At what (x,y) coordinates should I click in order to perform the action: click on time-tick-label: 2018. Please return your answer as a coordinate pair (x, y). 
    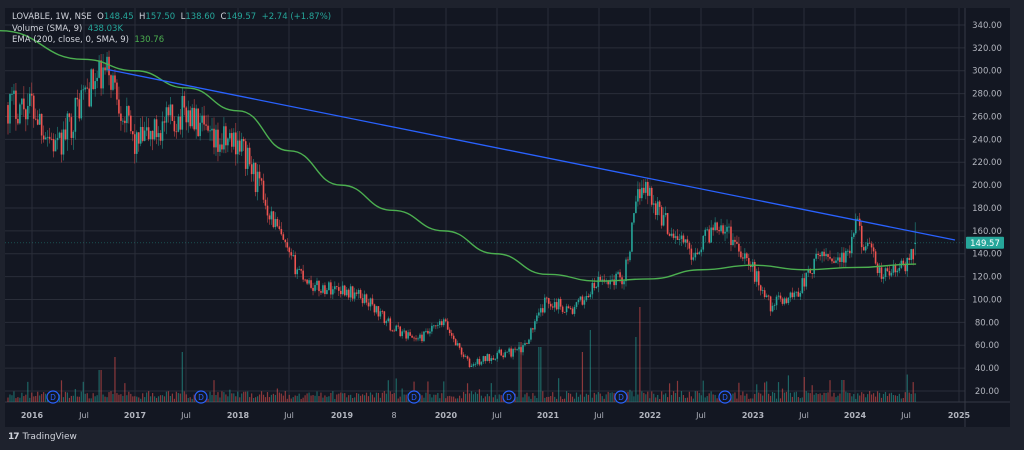
    Looking at the image, I should click on (238, 415).